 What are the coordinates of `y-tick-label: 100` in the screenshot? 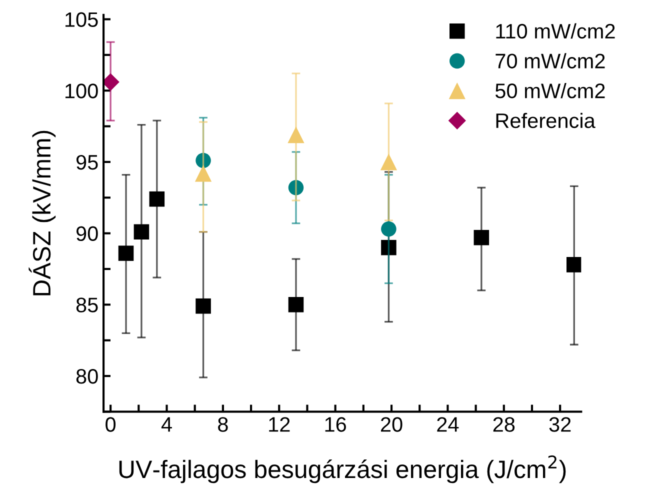 It's located at (82, 91).